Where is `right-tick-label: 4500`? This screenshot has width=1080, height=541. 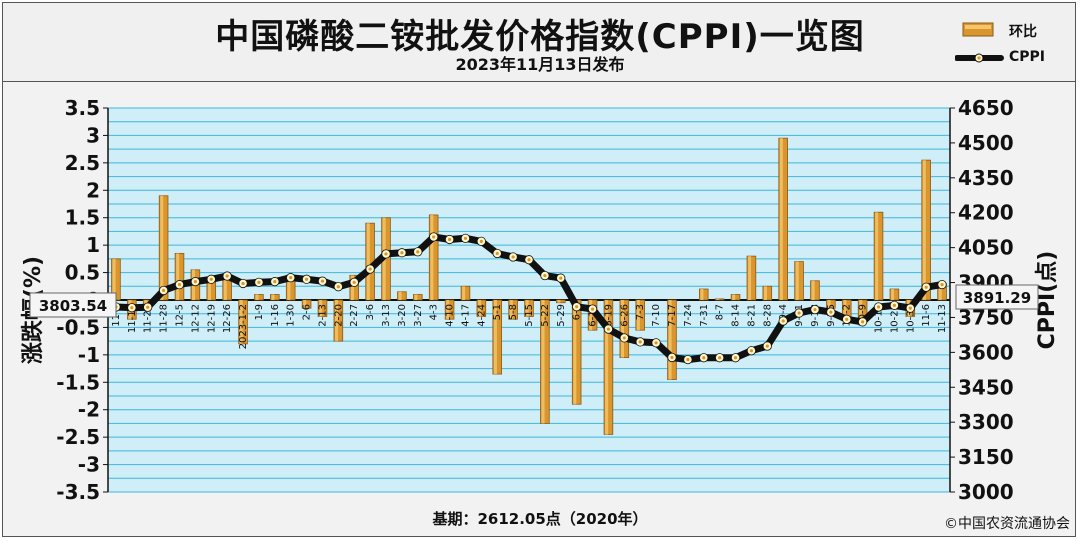
right-tick-label: 4500 is located at coordinates (986, 143).